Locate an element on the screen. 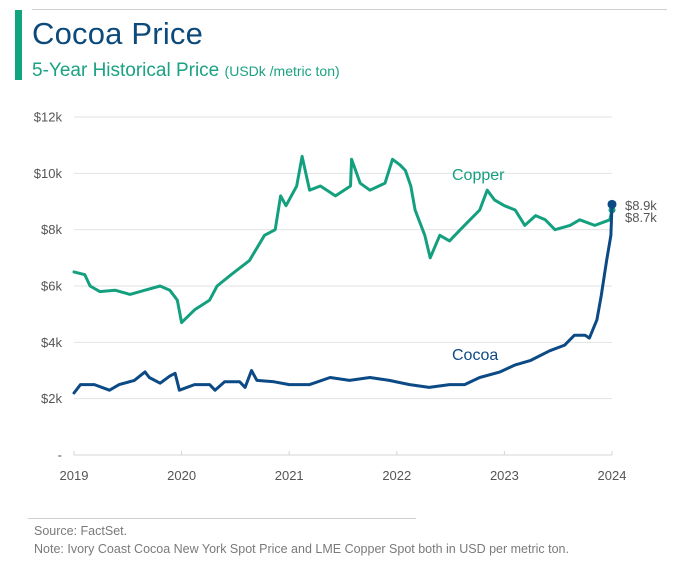 The height and width of the screenshot is (584, 680). x-tick-label: 2024 is located at coordinates (612, 475).